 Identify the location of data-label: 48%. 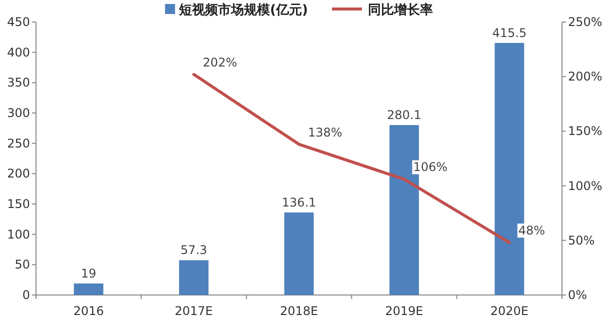
(532, 231).